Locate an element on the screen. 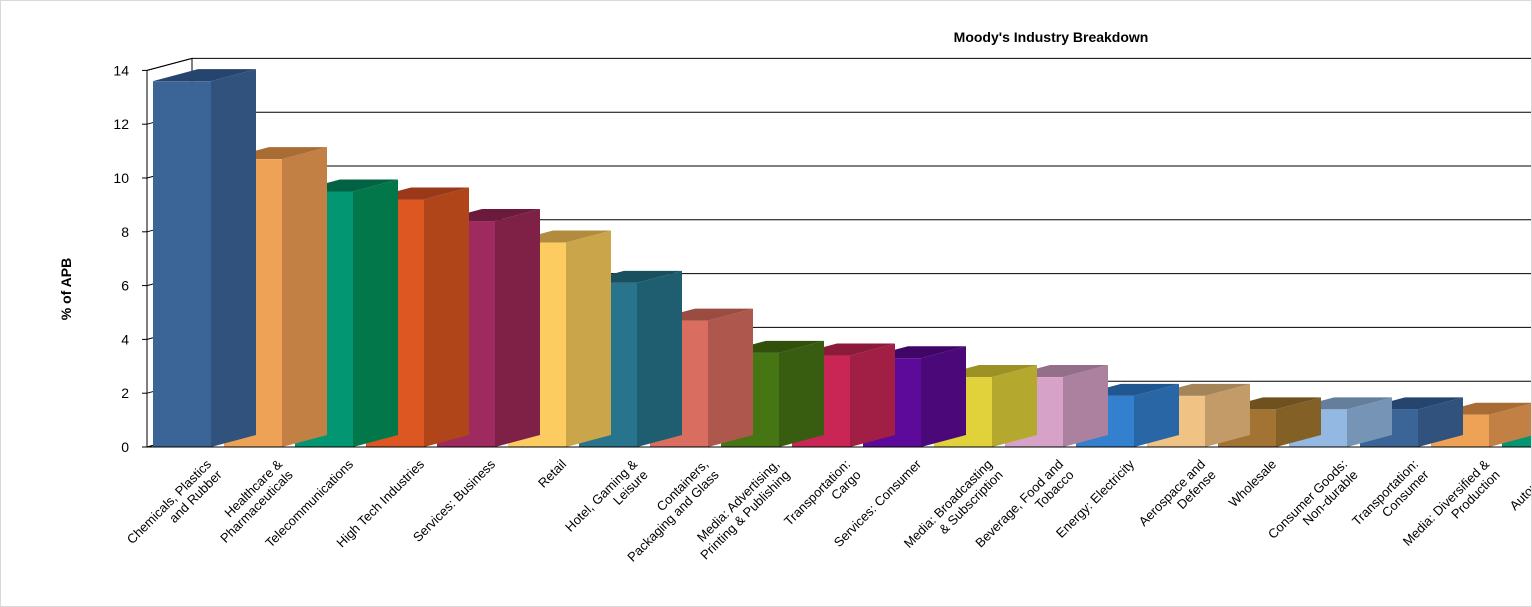 The height and width of the screenshot is (607, 1532). y-tick-label: 0 is located at coordinates (125, 447).